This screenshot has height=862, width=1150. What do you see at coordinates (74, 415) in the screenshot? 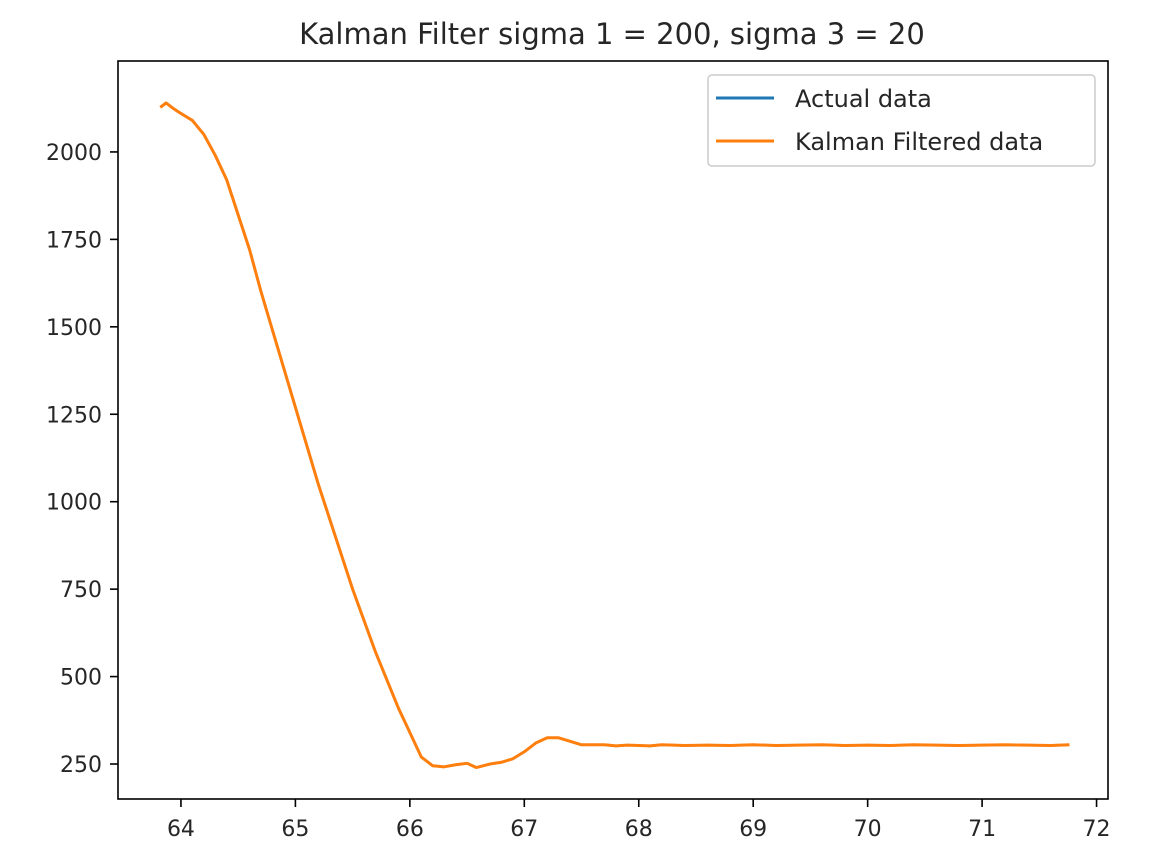
I see `y-tick-label: 1250` at bounding box center [74, 415].